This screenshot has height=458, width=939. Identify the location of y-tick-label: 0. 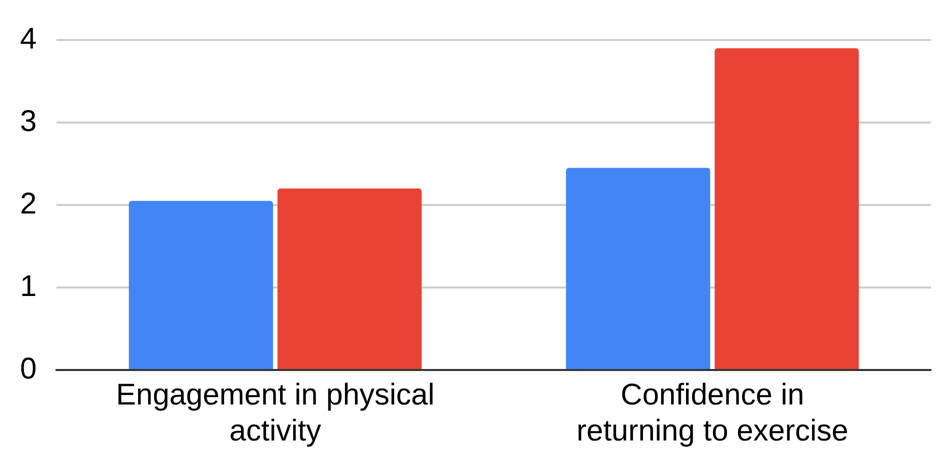
(28, 369).